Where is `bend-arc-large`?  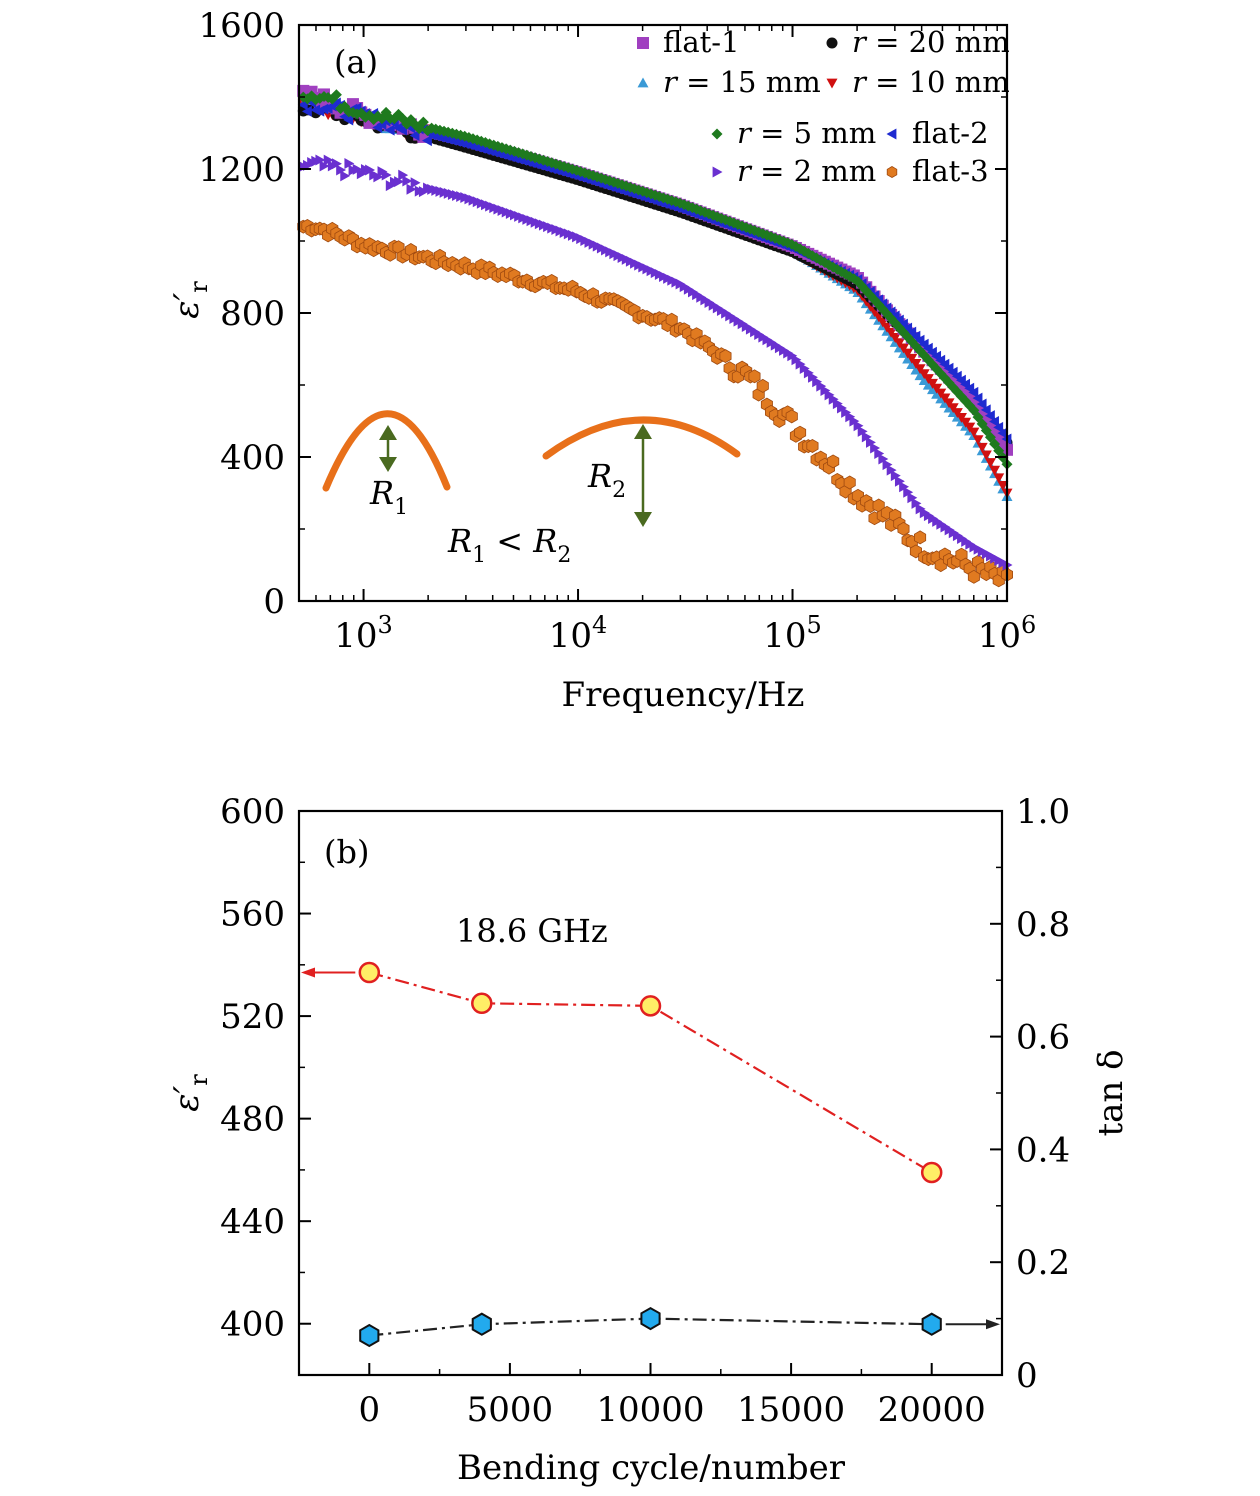
bend-arc-large is located at coordinates (641, 438).